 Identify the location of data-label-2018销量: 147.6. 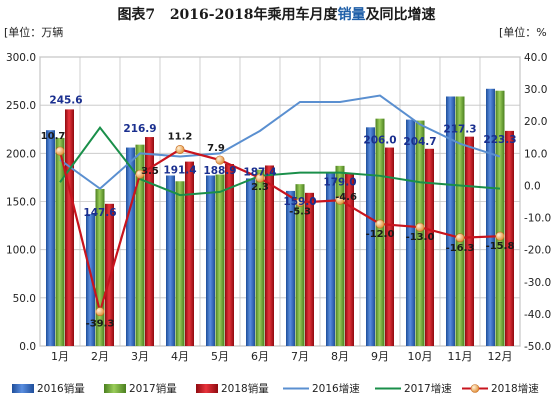
(99, 213).